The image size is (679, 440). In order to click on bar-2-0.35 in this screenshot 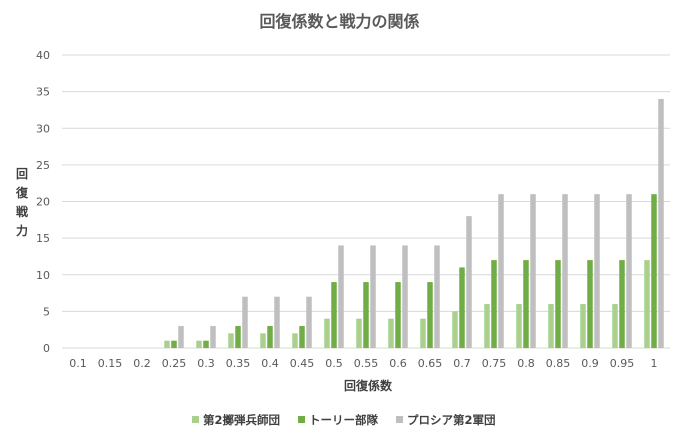, I will do `click(245, 322)`.